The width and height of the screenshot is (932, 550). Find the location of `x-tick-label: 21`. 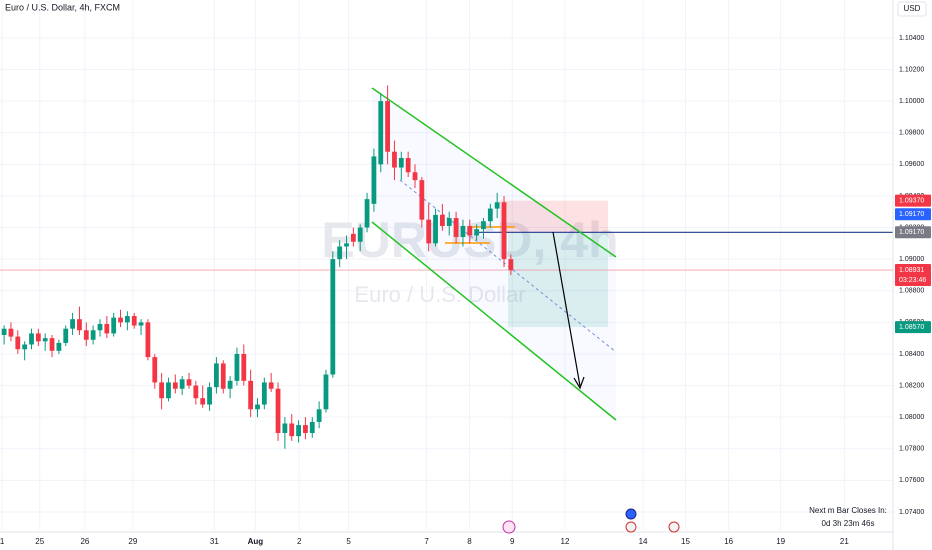

x-tick-label: 21 is located at coordinates (844, 541).